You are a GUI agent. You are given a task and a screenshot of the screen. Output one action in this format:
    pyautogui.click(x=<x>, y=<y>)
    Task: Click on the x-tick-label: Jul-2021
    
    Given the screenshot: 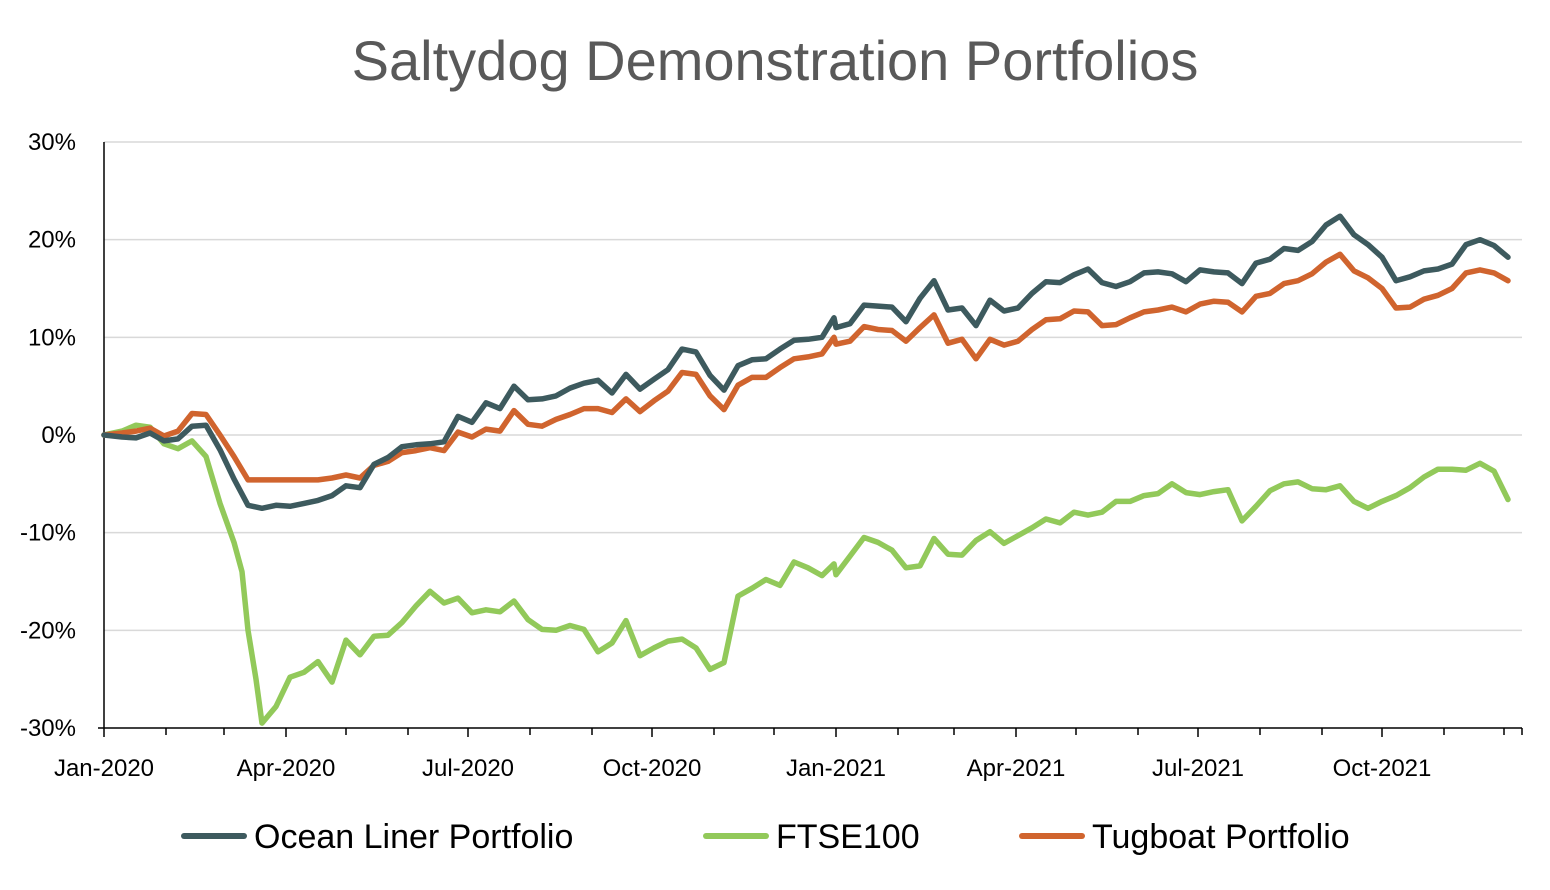 What is the action you would take?
    pyautogui.click(x=1198, y=768)
    